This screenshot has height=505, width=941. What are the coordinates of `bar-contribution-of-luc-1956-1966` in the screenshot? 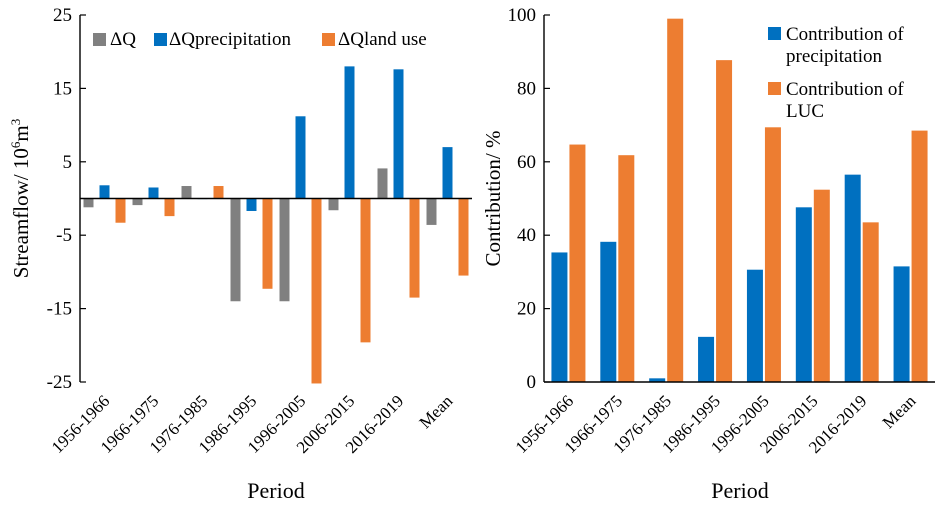 It's located at (577, 263).